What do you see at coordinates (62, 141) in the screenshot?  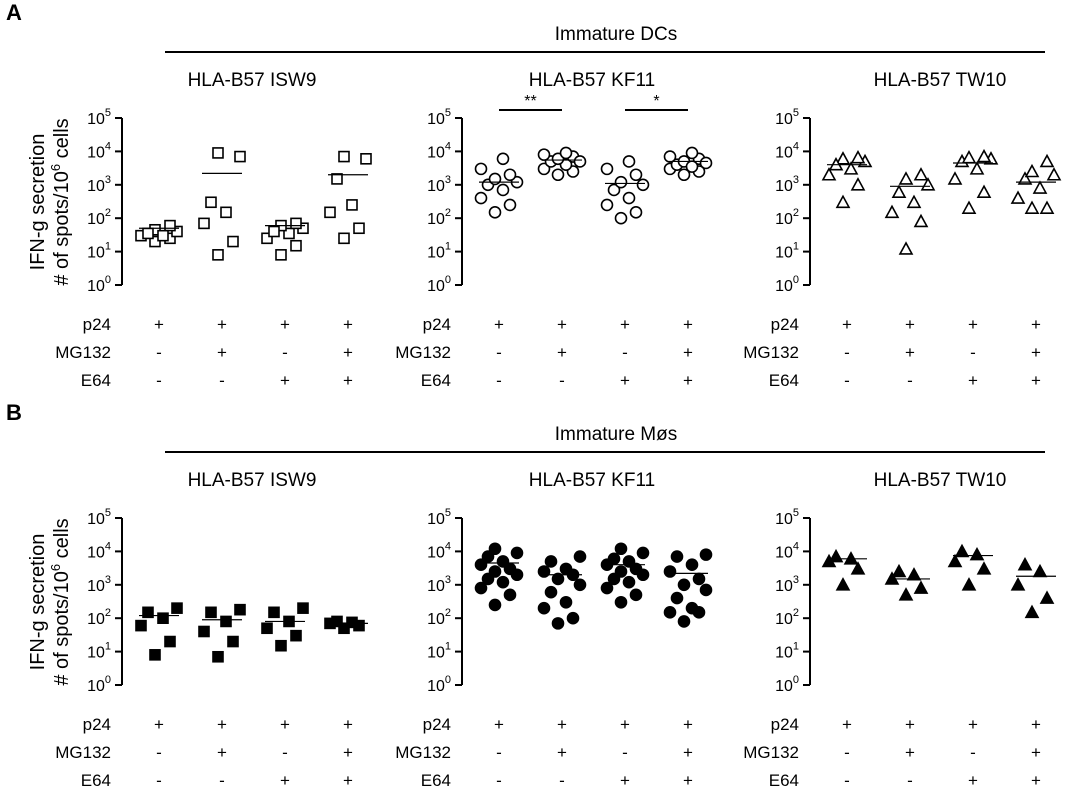 I see `y-axis-label-tail: cells` at bounding box center [62, 141].